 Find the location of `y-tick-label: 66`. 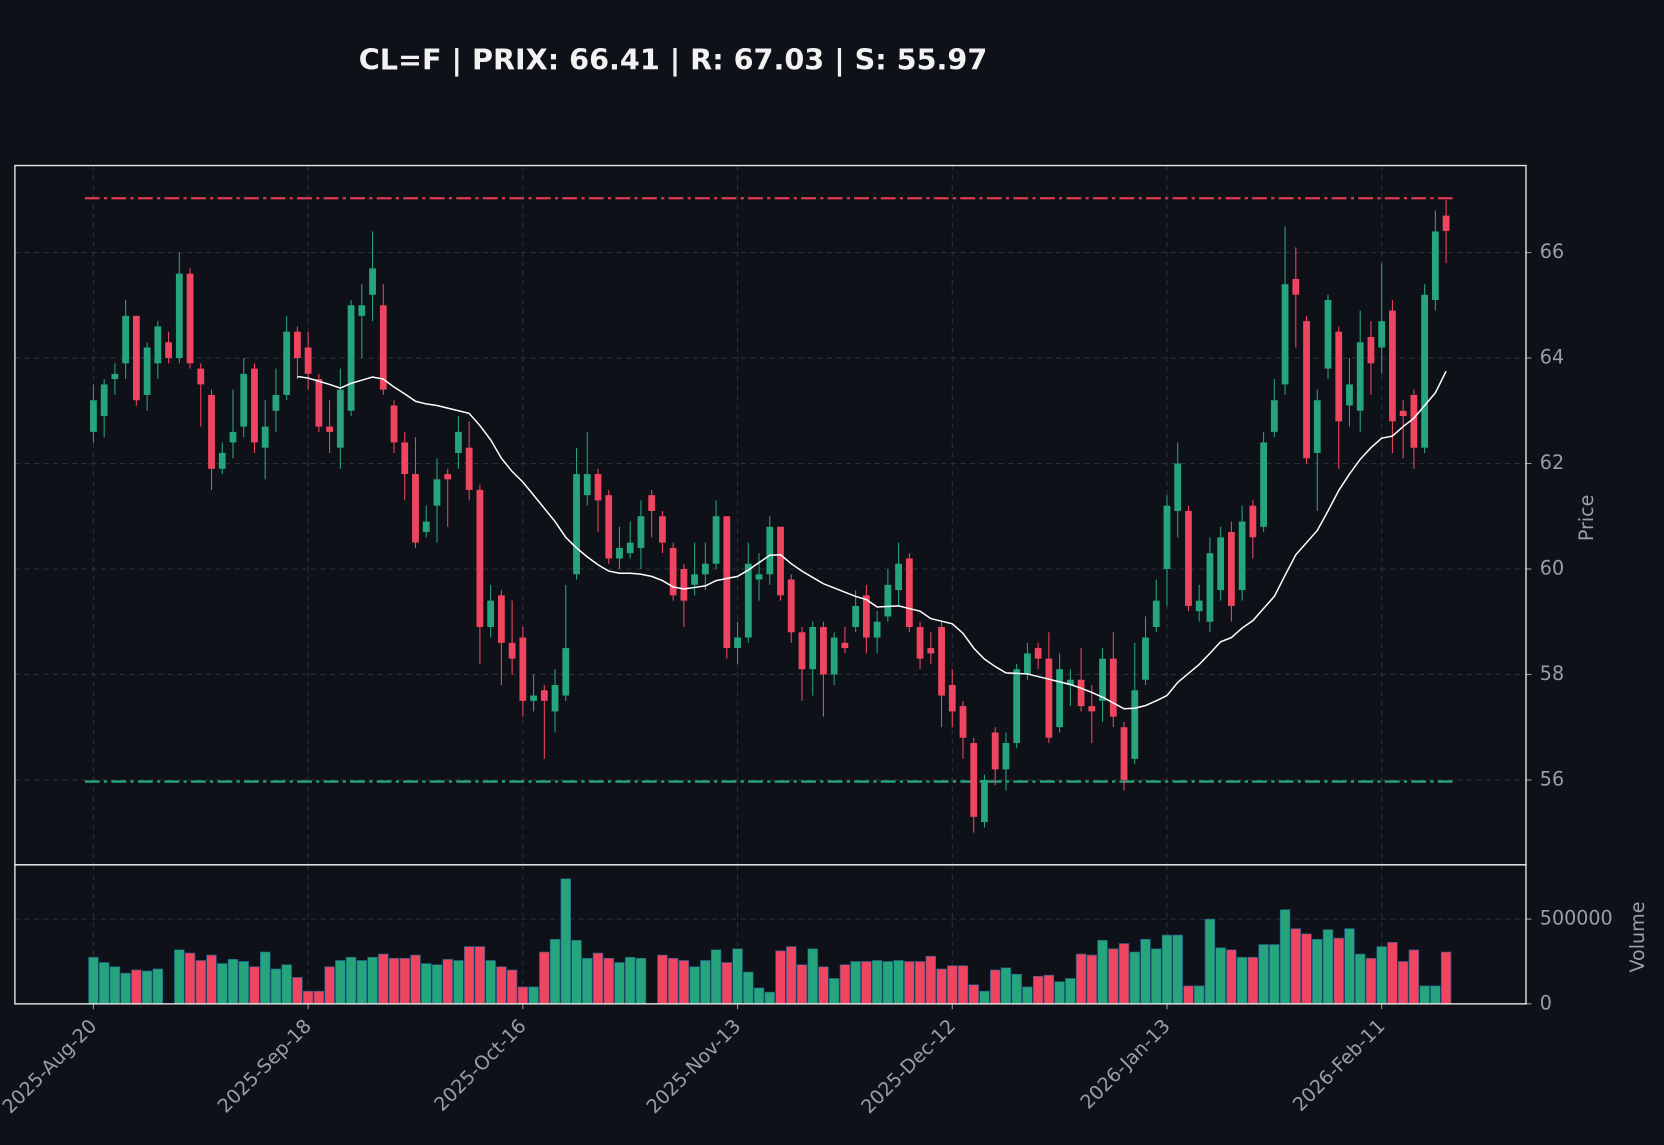

y-tick-label: 66 is located at coordinates (1552, 251).